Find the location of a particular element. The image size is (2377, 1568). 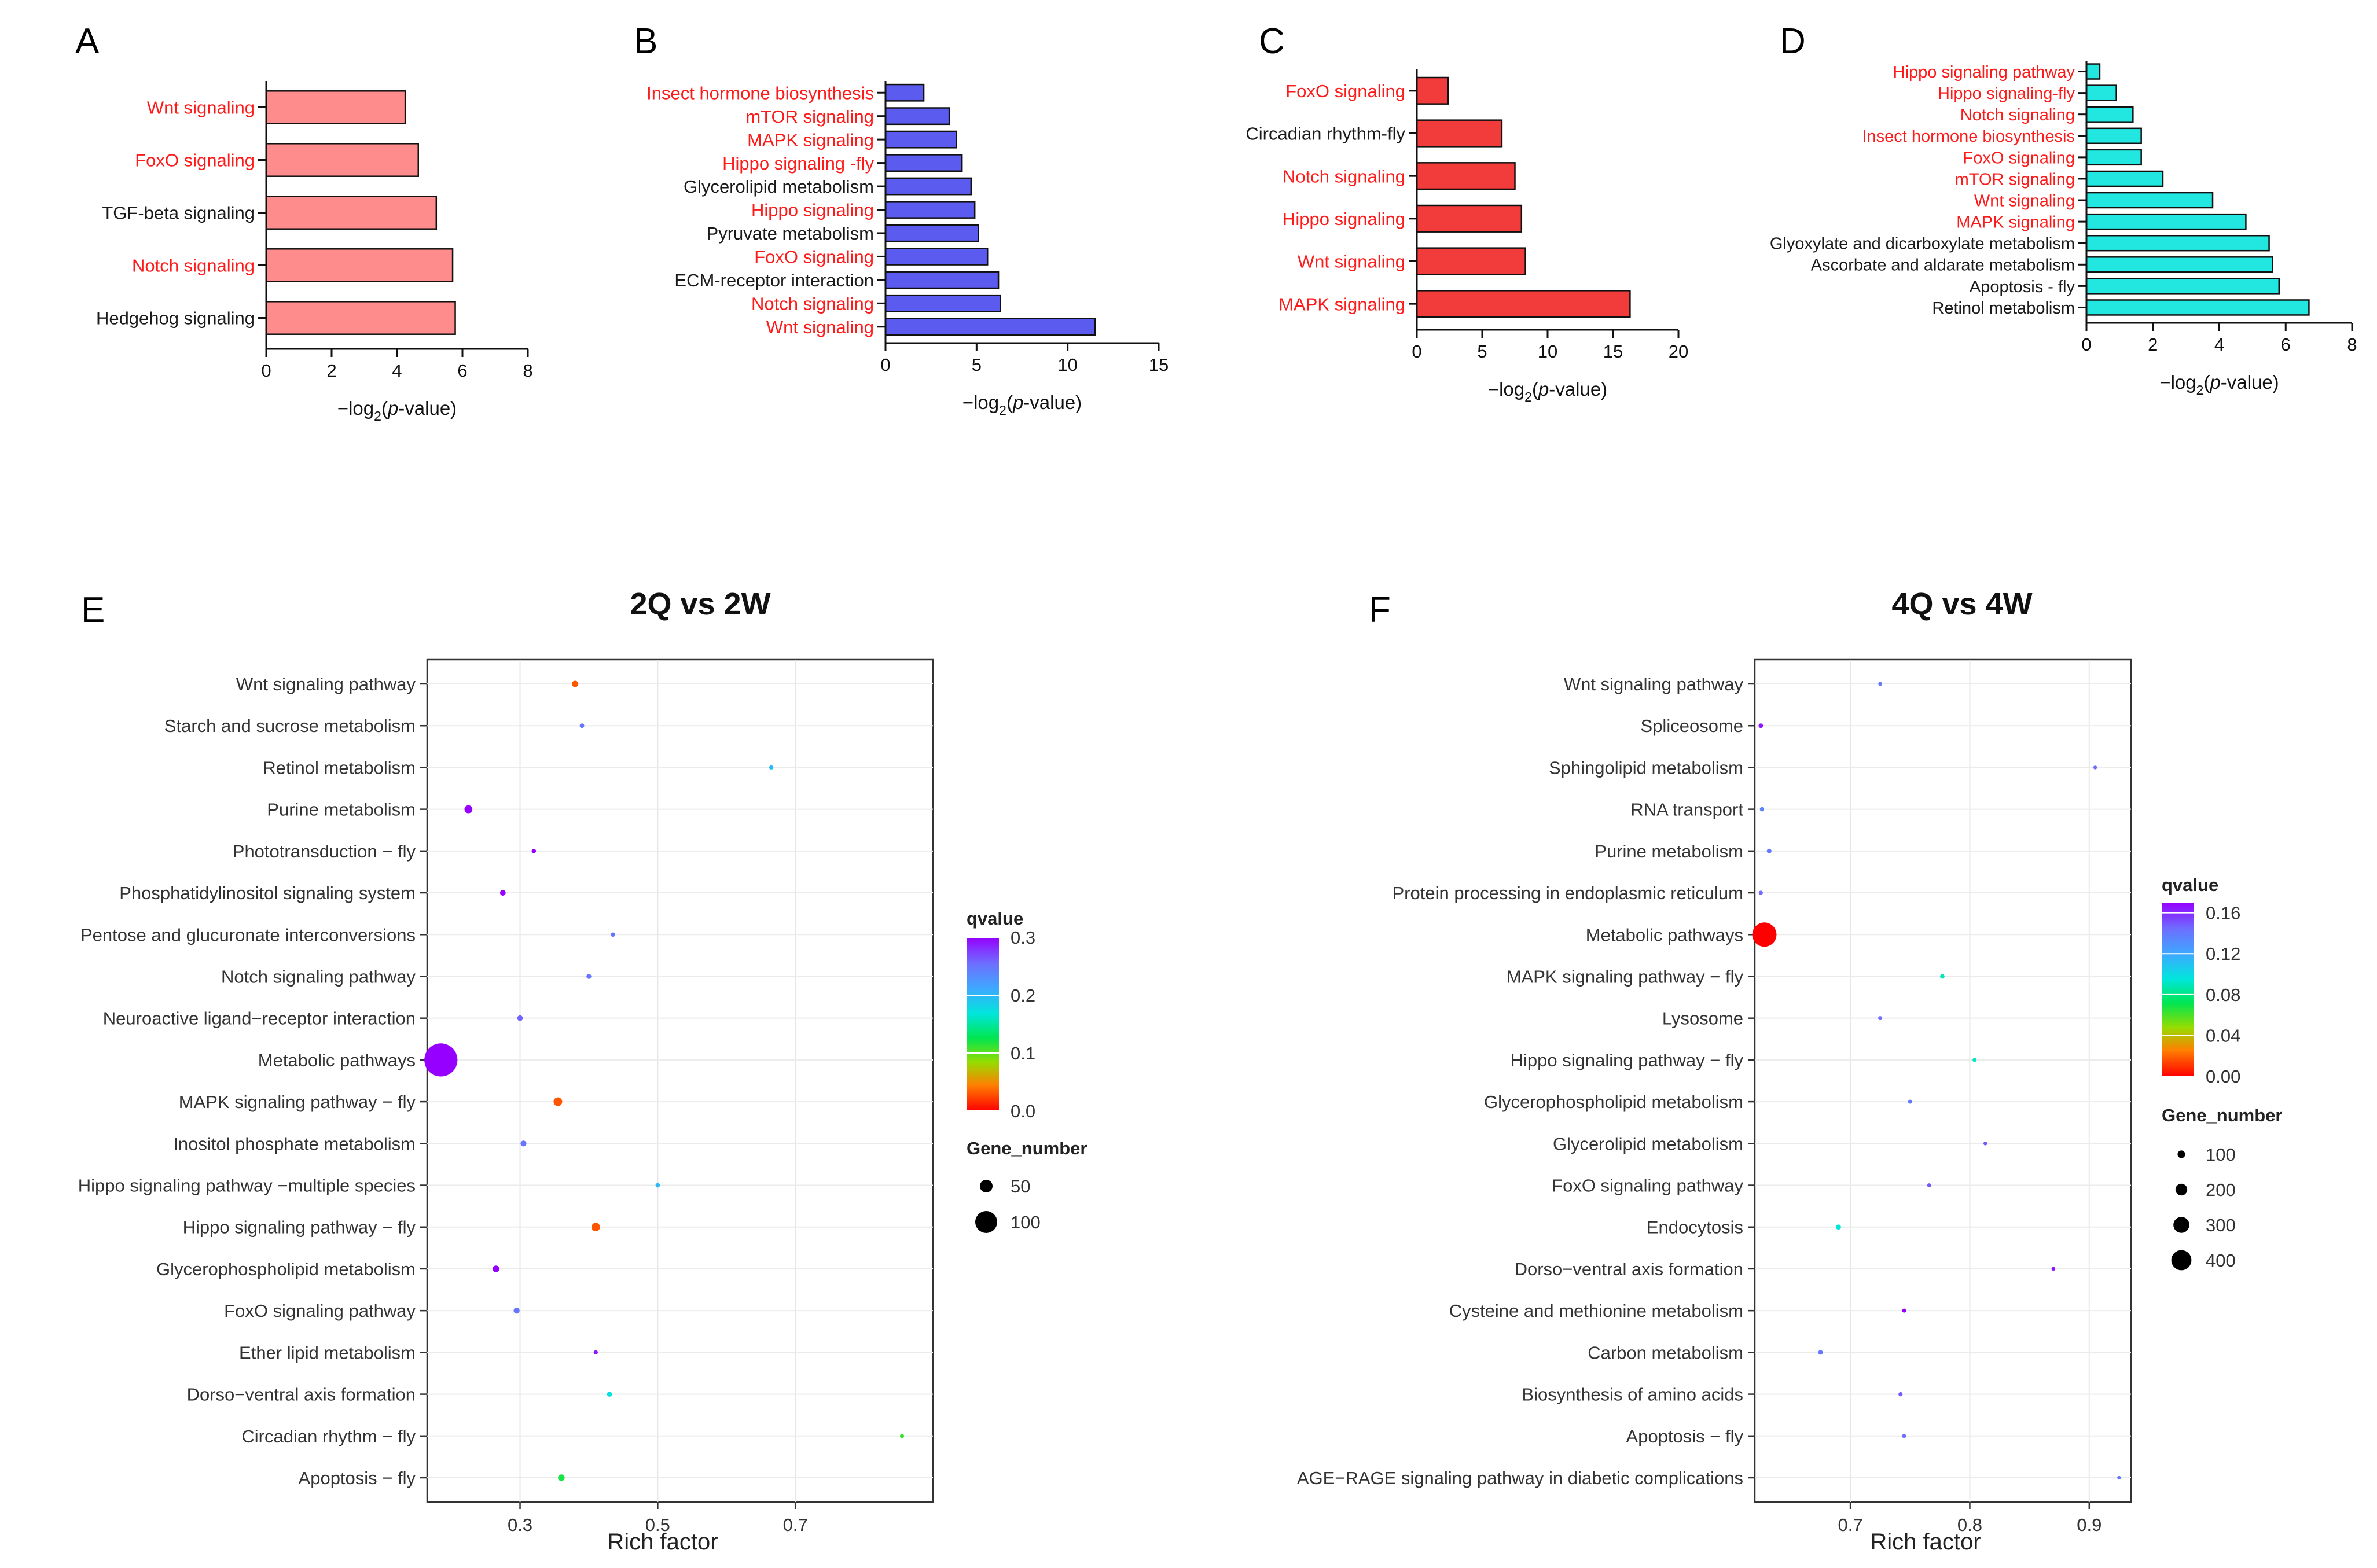

pathway-label: Ether lipid metabolism is located at coordinates (327, 1352).